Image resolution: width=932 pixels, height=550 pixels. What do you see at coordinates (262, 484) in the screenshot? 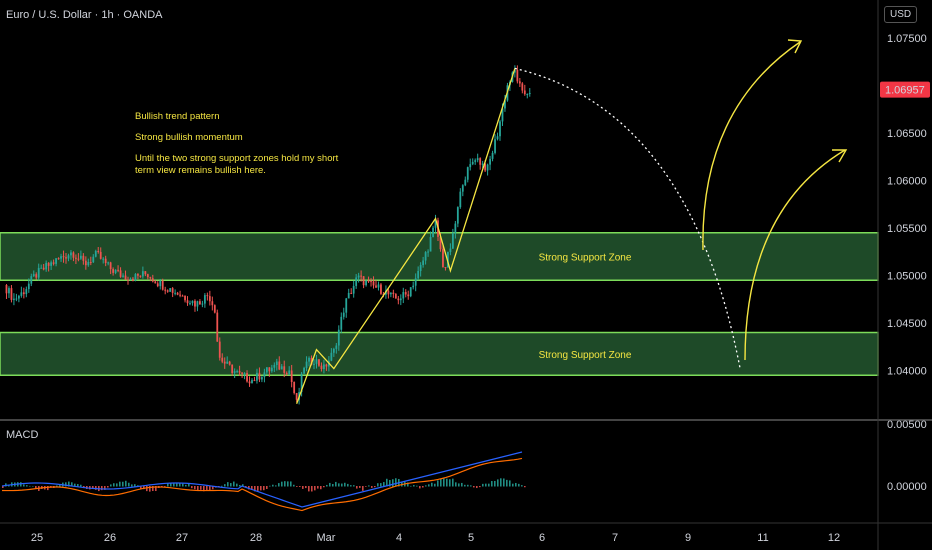
I see `signal-line` at bounding box center [262, 484].